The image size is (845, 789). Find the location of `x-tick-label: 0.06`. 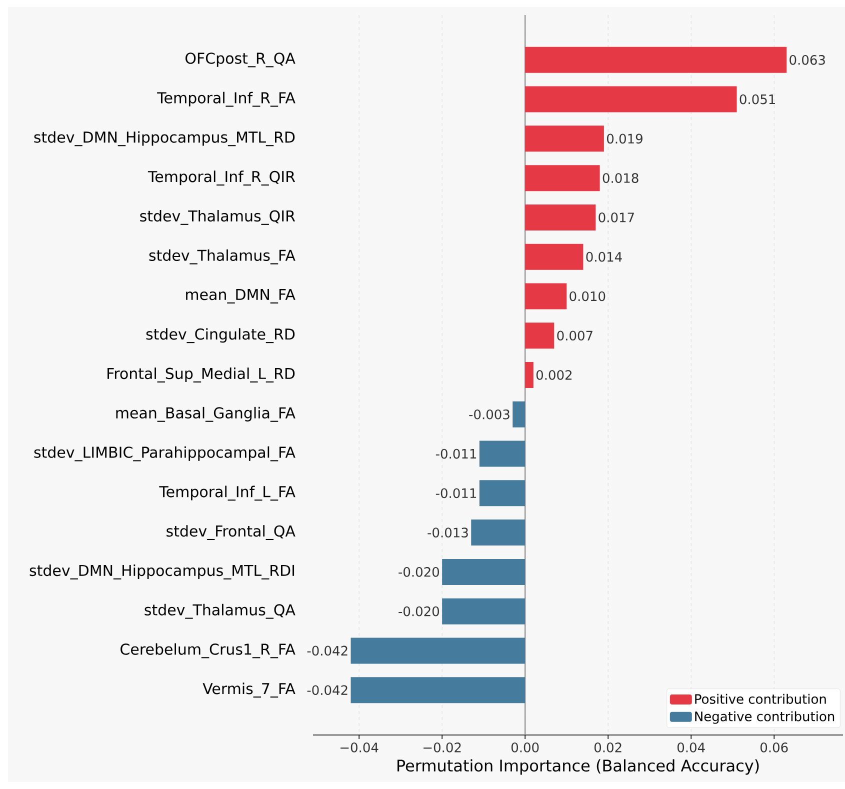

x-tick-label: 0.06 is located at coordinates (774, 747).